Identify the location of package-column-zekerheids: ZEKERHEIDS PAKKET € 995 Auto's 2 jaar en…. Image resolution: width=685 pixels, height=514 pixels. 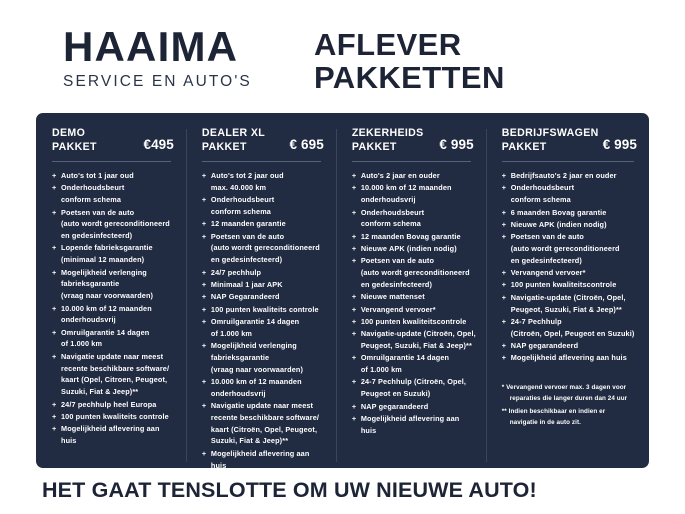
(410, 297).